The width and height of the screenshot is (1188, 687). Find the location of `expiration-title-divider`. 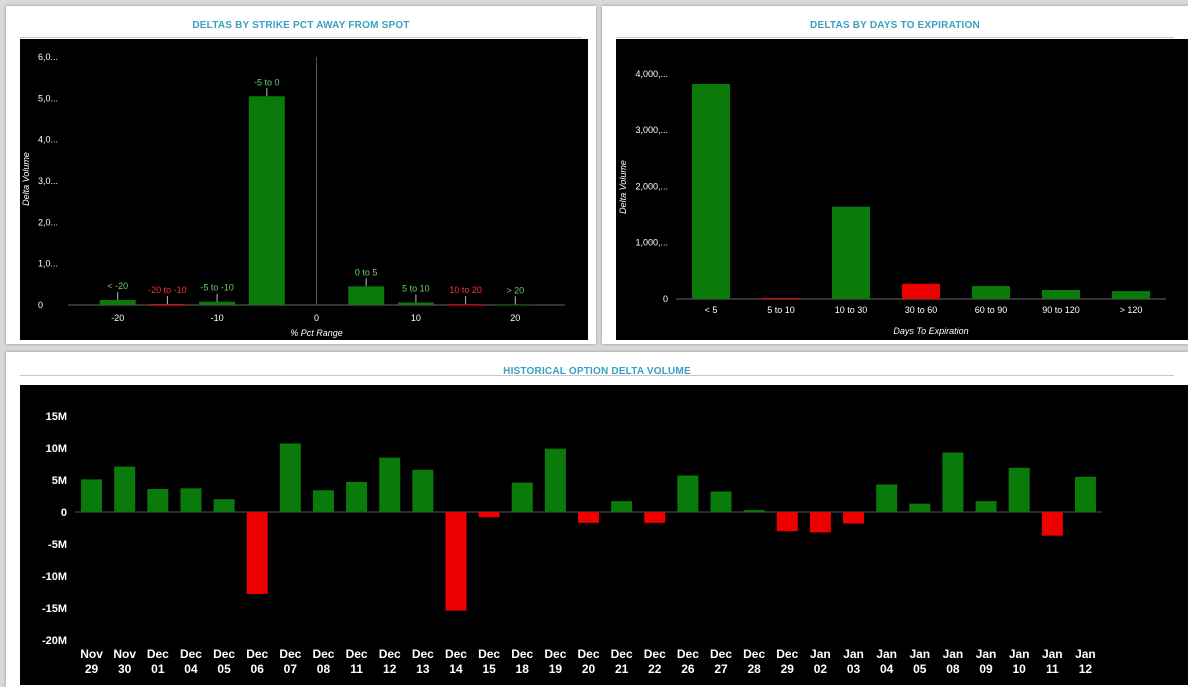

expiration-title-divider is located at coordinates (895, 37).